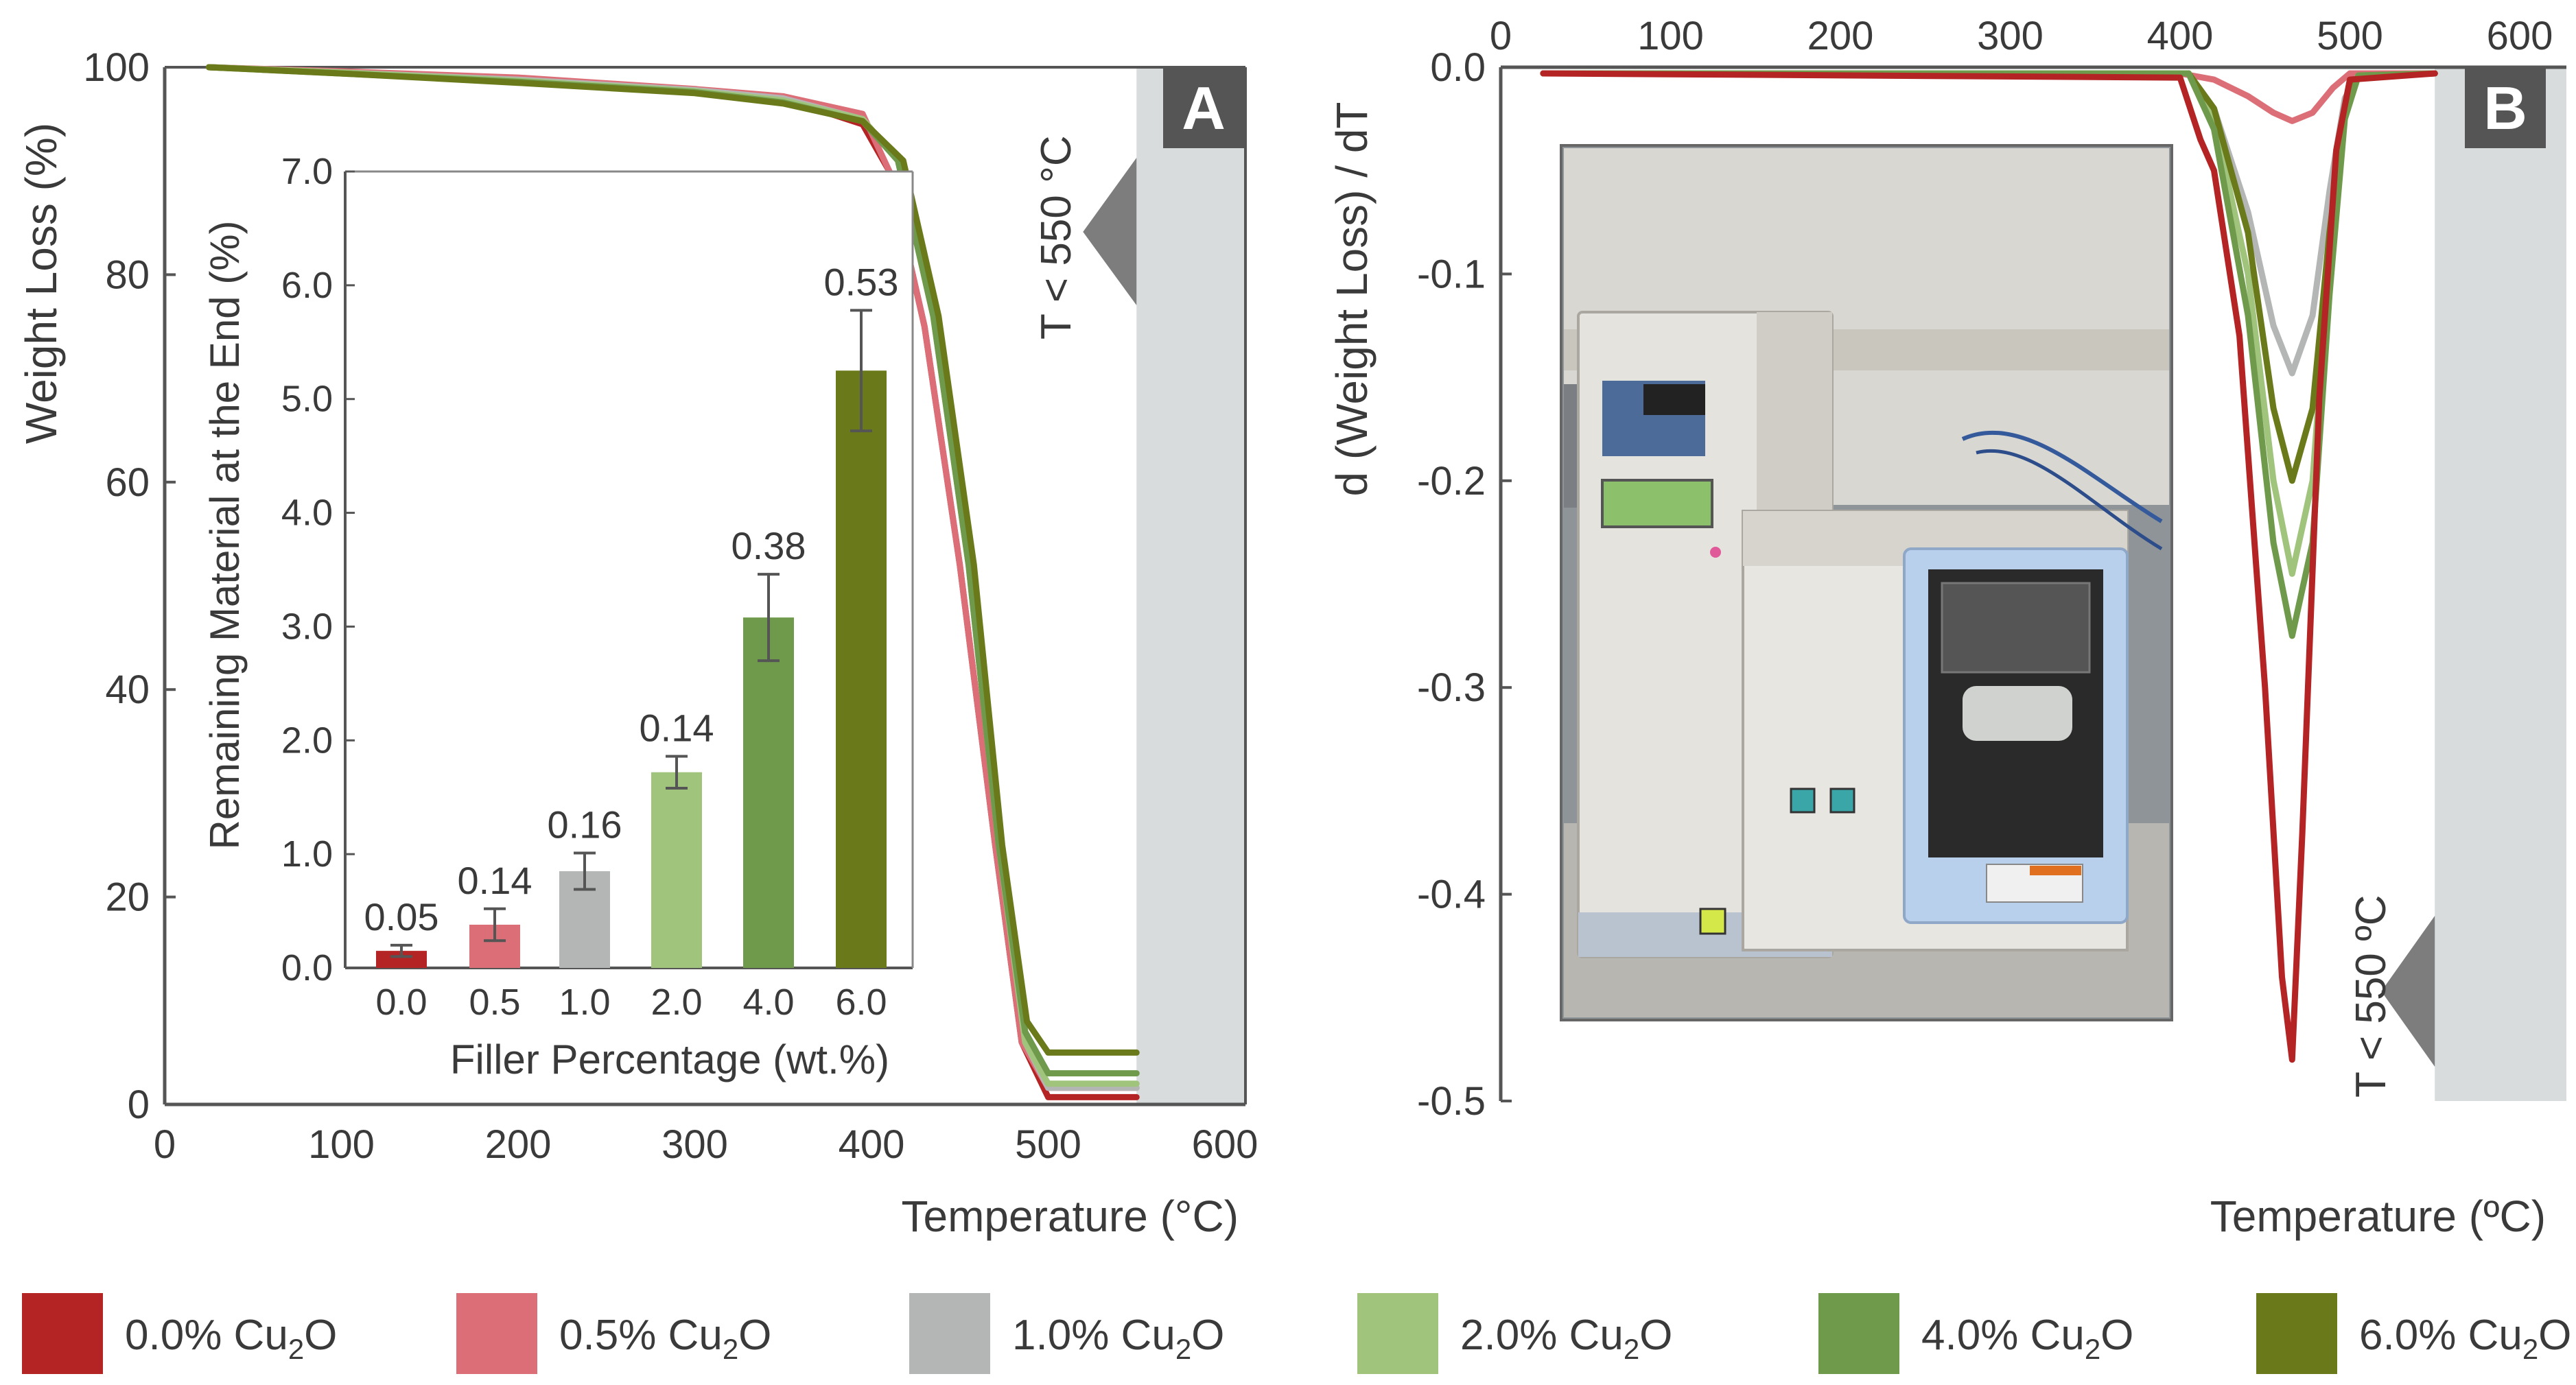 The height and width of the screenshot is (1385, 2576). Describe the element at coordinates (2055, 870) in the screenshot. I see `photo-warning-stripe` at that location.